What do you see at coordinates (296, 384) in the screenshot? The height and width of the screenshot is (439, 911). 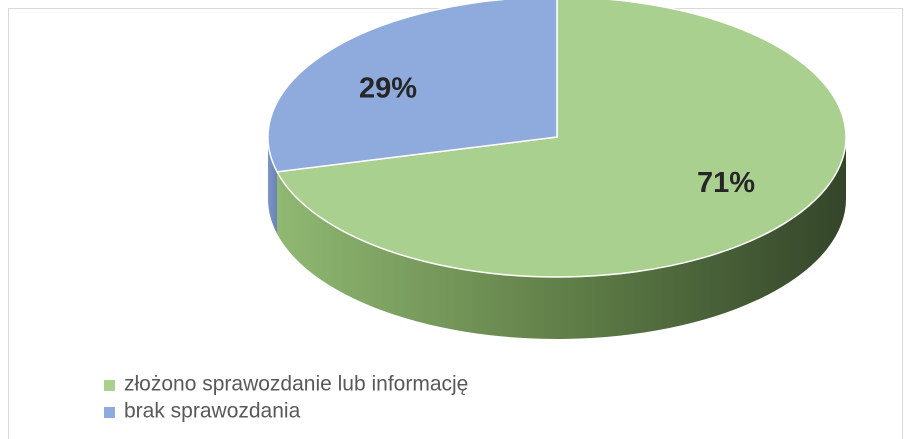 I see `legend-label: złożono sprawozdanie lub informację` at bounding box center [296, 384].